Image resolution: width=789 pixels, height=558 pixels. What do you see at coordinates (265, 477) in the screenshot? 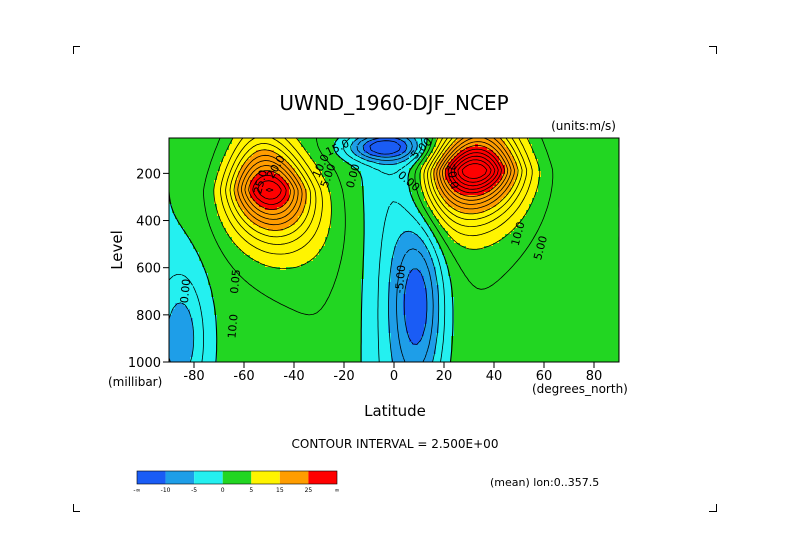
I see `colorbar-swatch` at bounding box center [265, 477].